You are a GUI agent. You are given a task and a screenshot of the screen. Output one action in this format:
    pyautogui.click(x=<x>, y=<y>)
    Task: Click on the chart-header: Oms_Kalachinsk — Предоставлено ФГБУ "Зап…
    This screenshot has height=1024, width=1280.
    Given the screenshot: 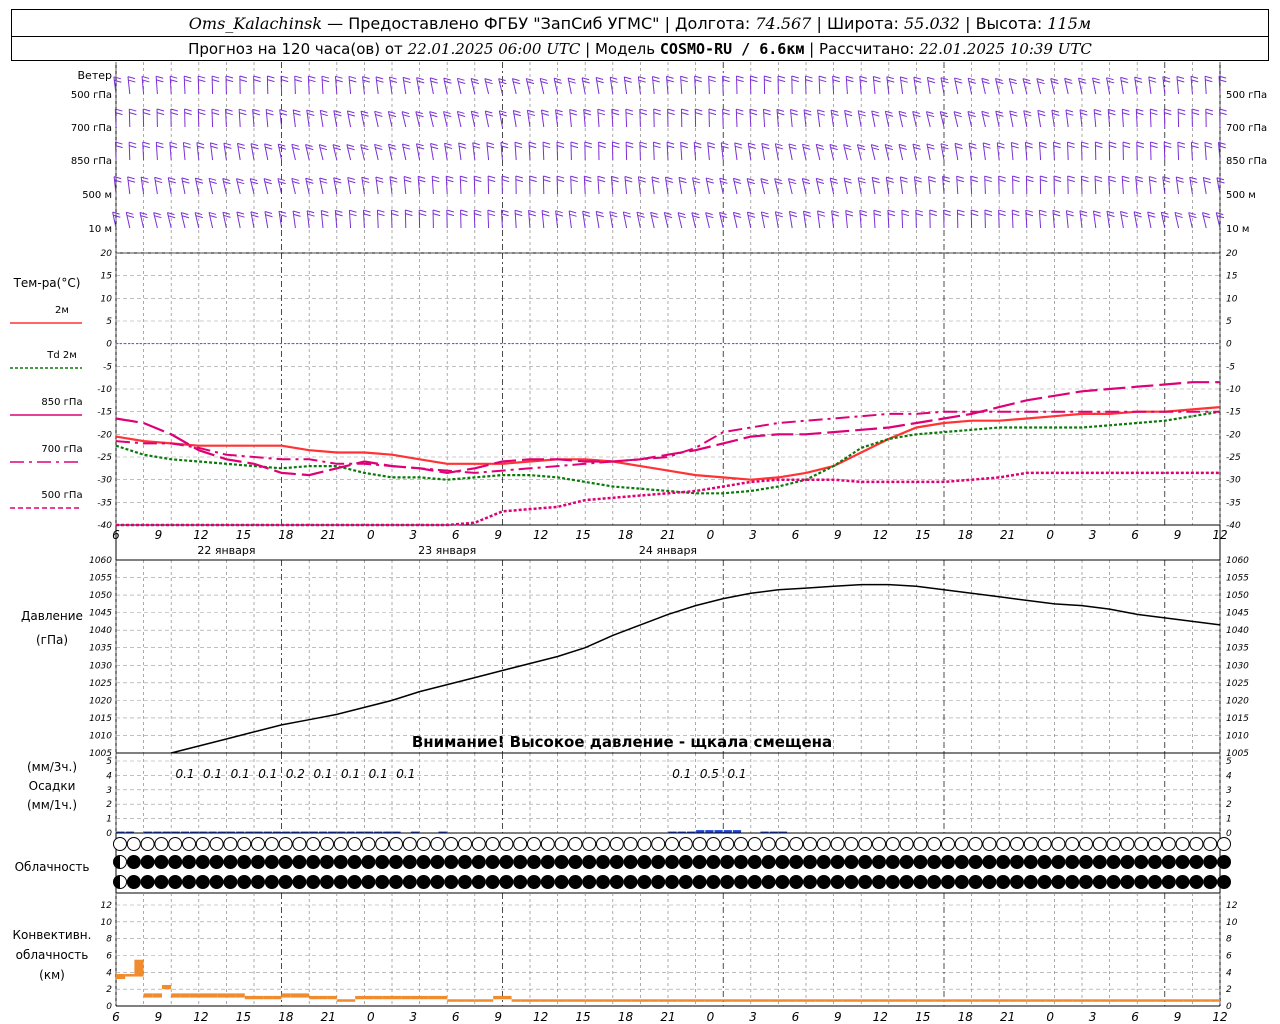 What is the action you would take?
    pyautogui.click(x=640, y=35)
    